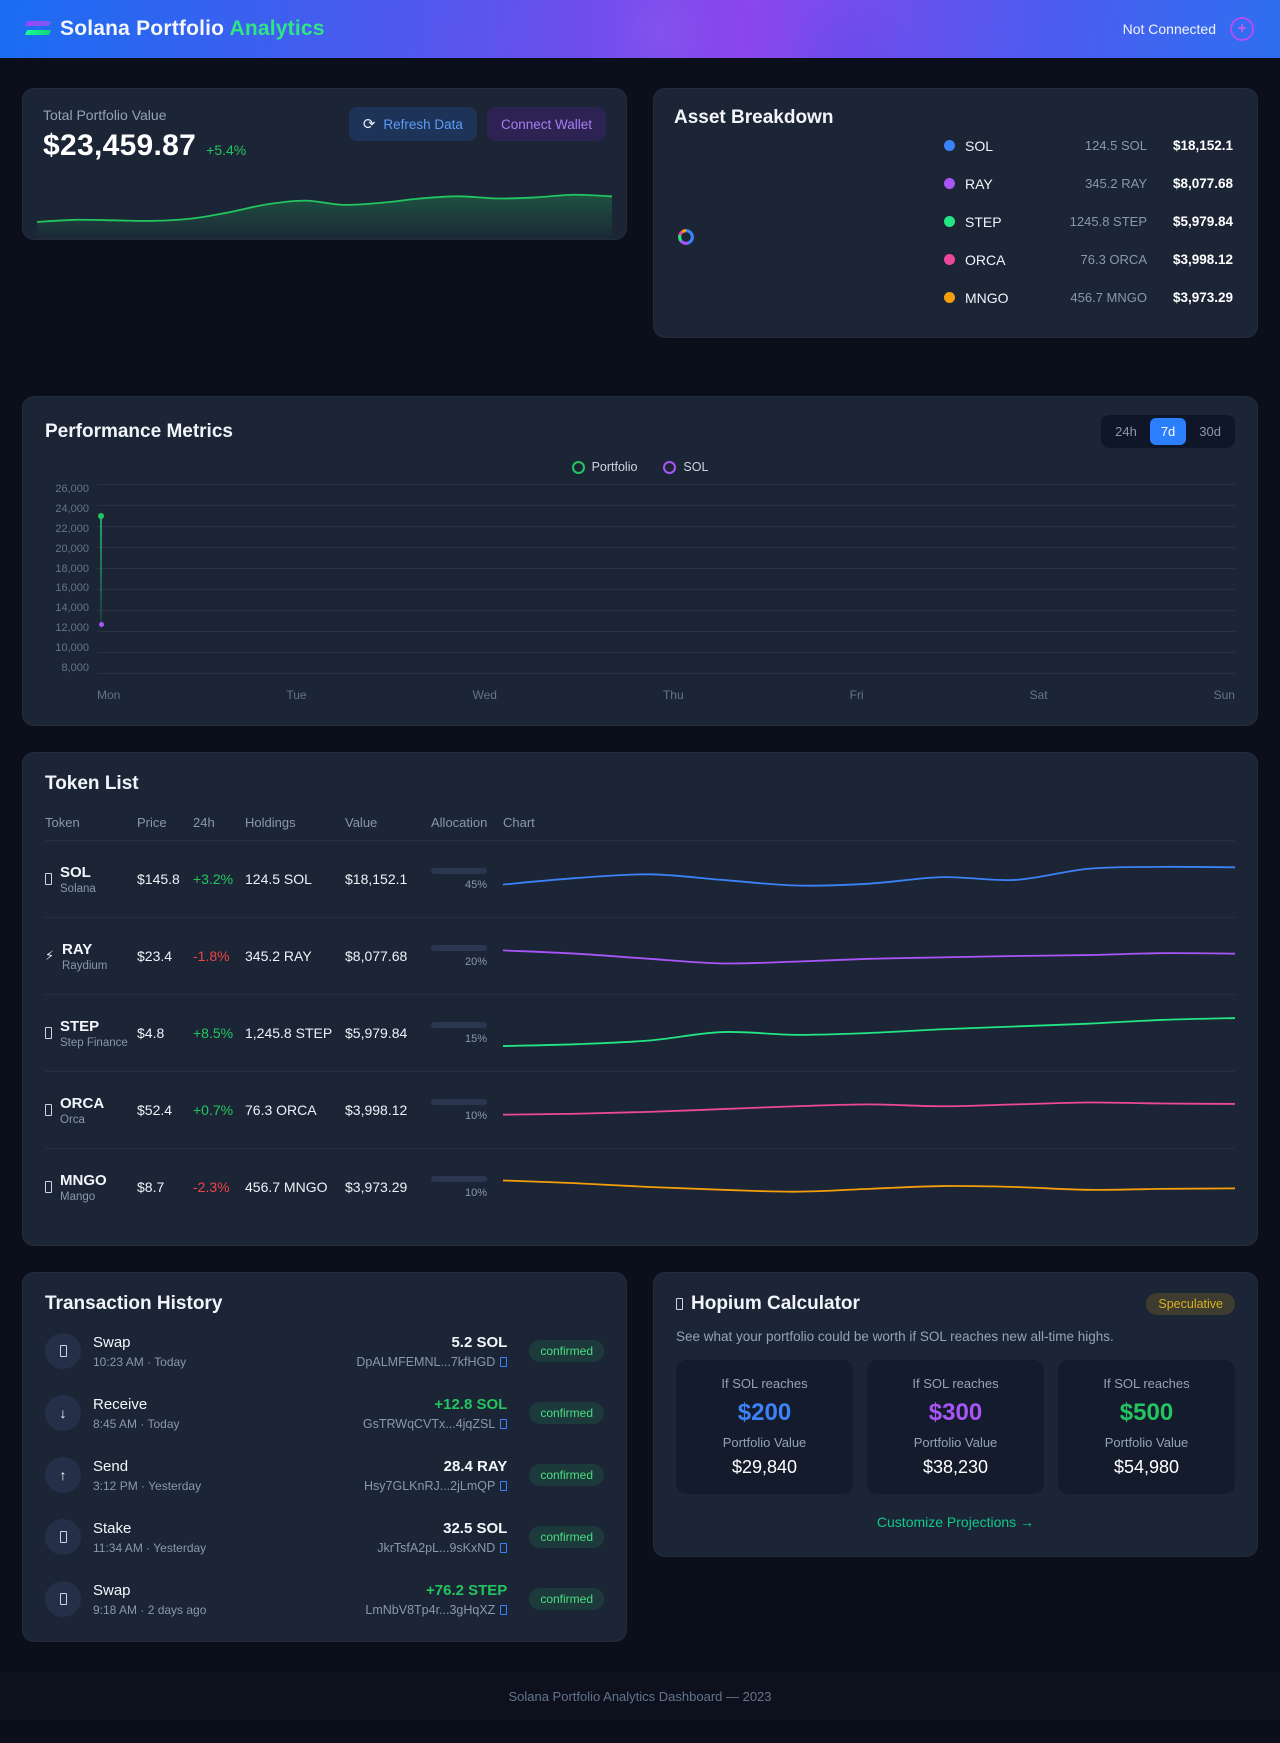 This screenshot has height=1743, width=1280. What do you see at coordinates (151, 1033) in the screenshot?
I see `token-price: $4.8` at bounding box center [151, 1033].